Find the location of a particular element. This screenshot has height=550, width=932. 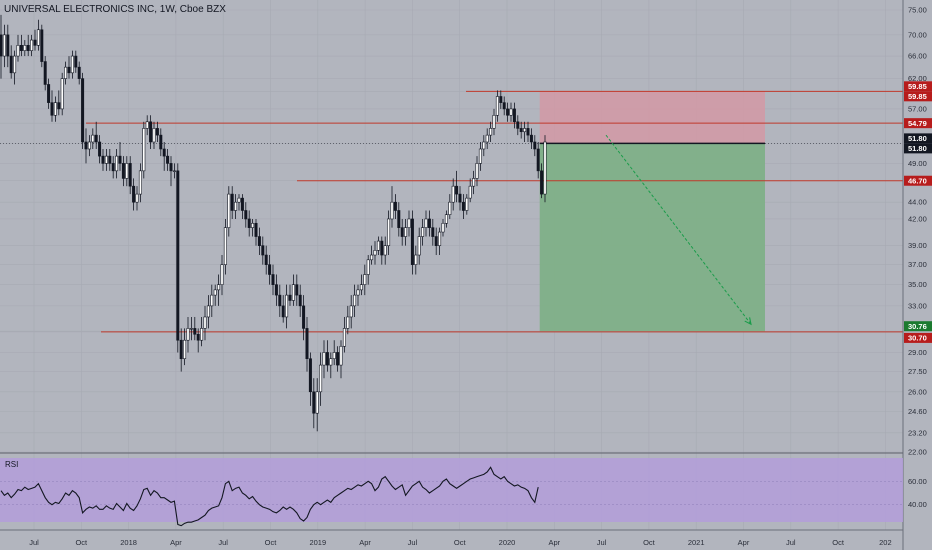

x-tick-label: 2018 is located at coordinates (128, 542).